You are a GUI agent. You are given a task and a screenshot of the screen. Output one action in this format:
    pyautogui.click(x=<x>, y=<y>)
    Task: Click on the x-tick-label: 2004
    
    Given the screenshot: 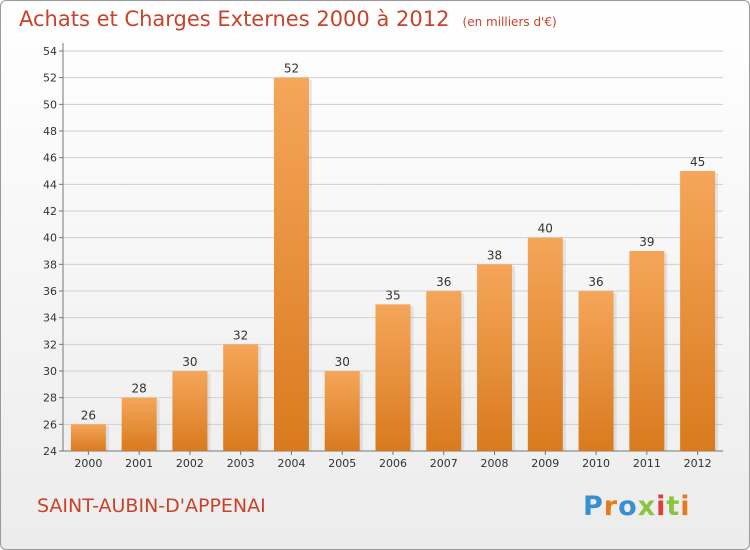 What is the action you would take?
    pyautogui.click(x=291, y=463)
    